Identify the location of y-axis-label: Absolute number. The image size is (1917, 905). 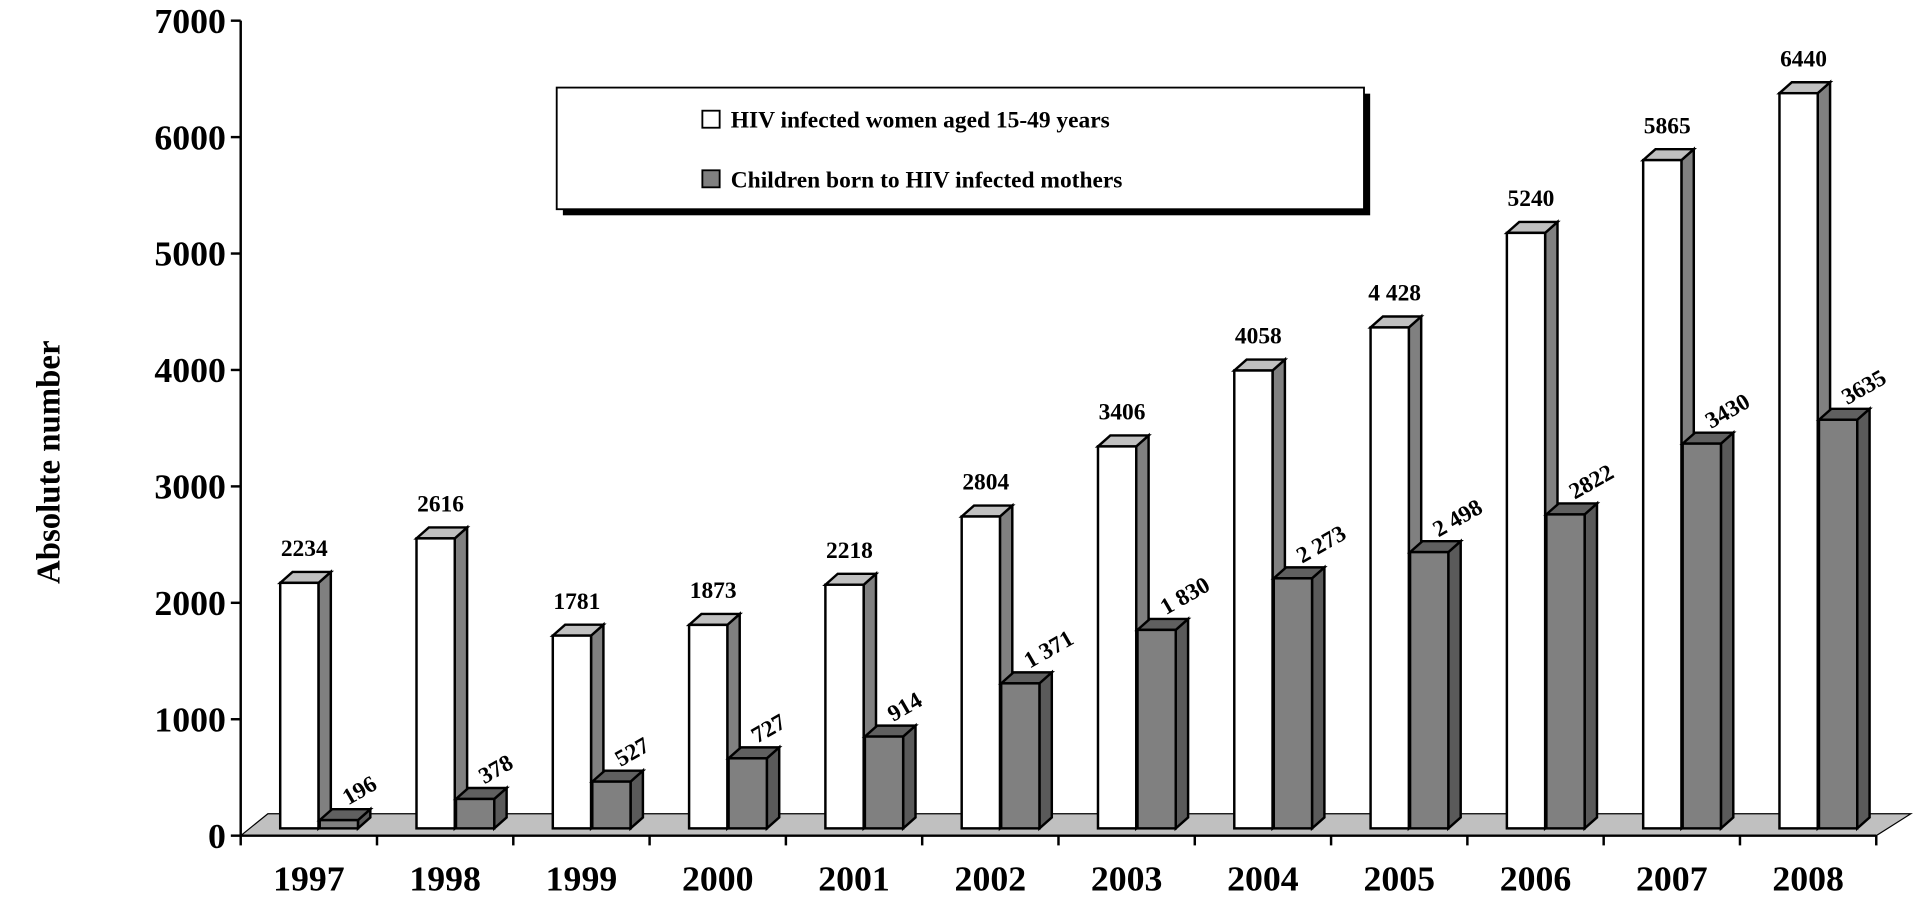
(49, 462).